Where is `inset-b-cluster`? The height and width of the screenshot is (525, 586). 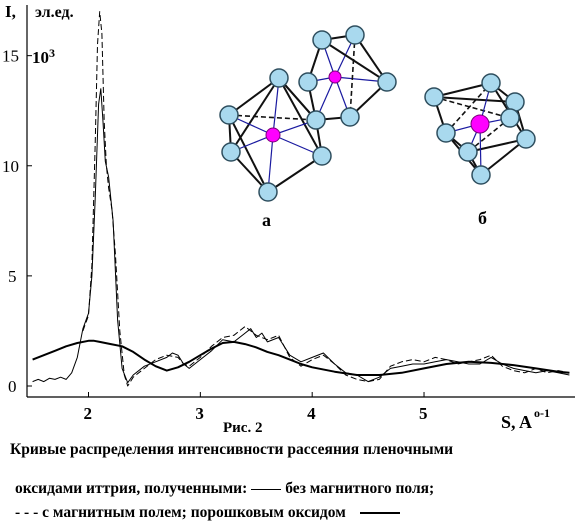 inset-b-cluster is located at coordinates (480, 129).